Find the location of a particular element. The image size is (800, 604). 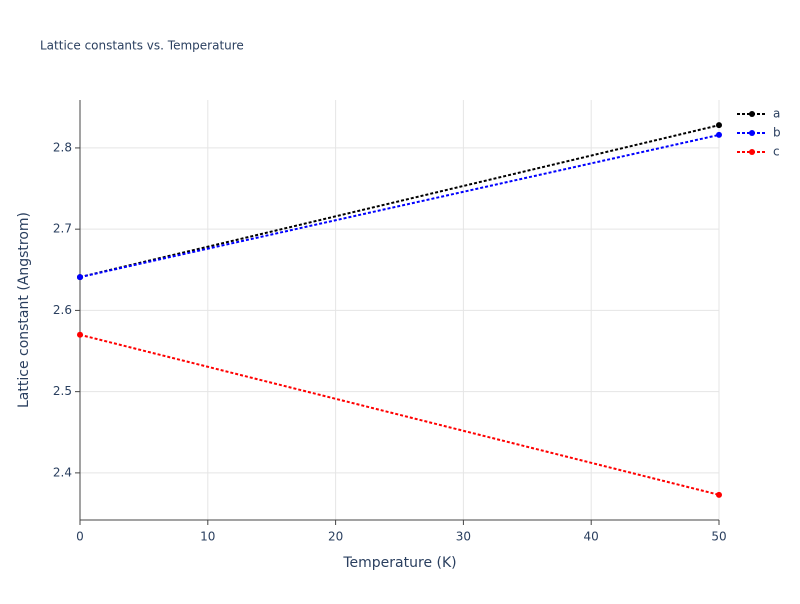

x-tick-label: 40 is located at coordinates (591, 537).